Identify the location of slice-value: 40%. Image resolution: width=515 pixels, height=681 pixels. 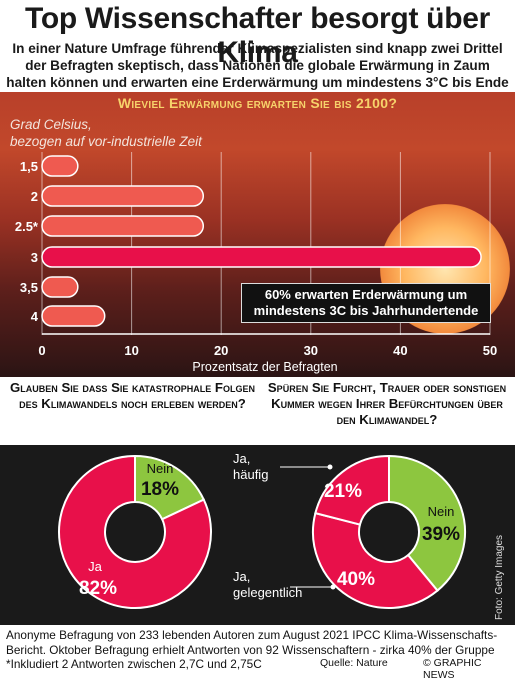
(356, 579).